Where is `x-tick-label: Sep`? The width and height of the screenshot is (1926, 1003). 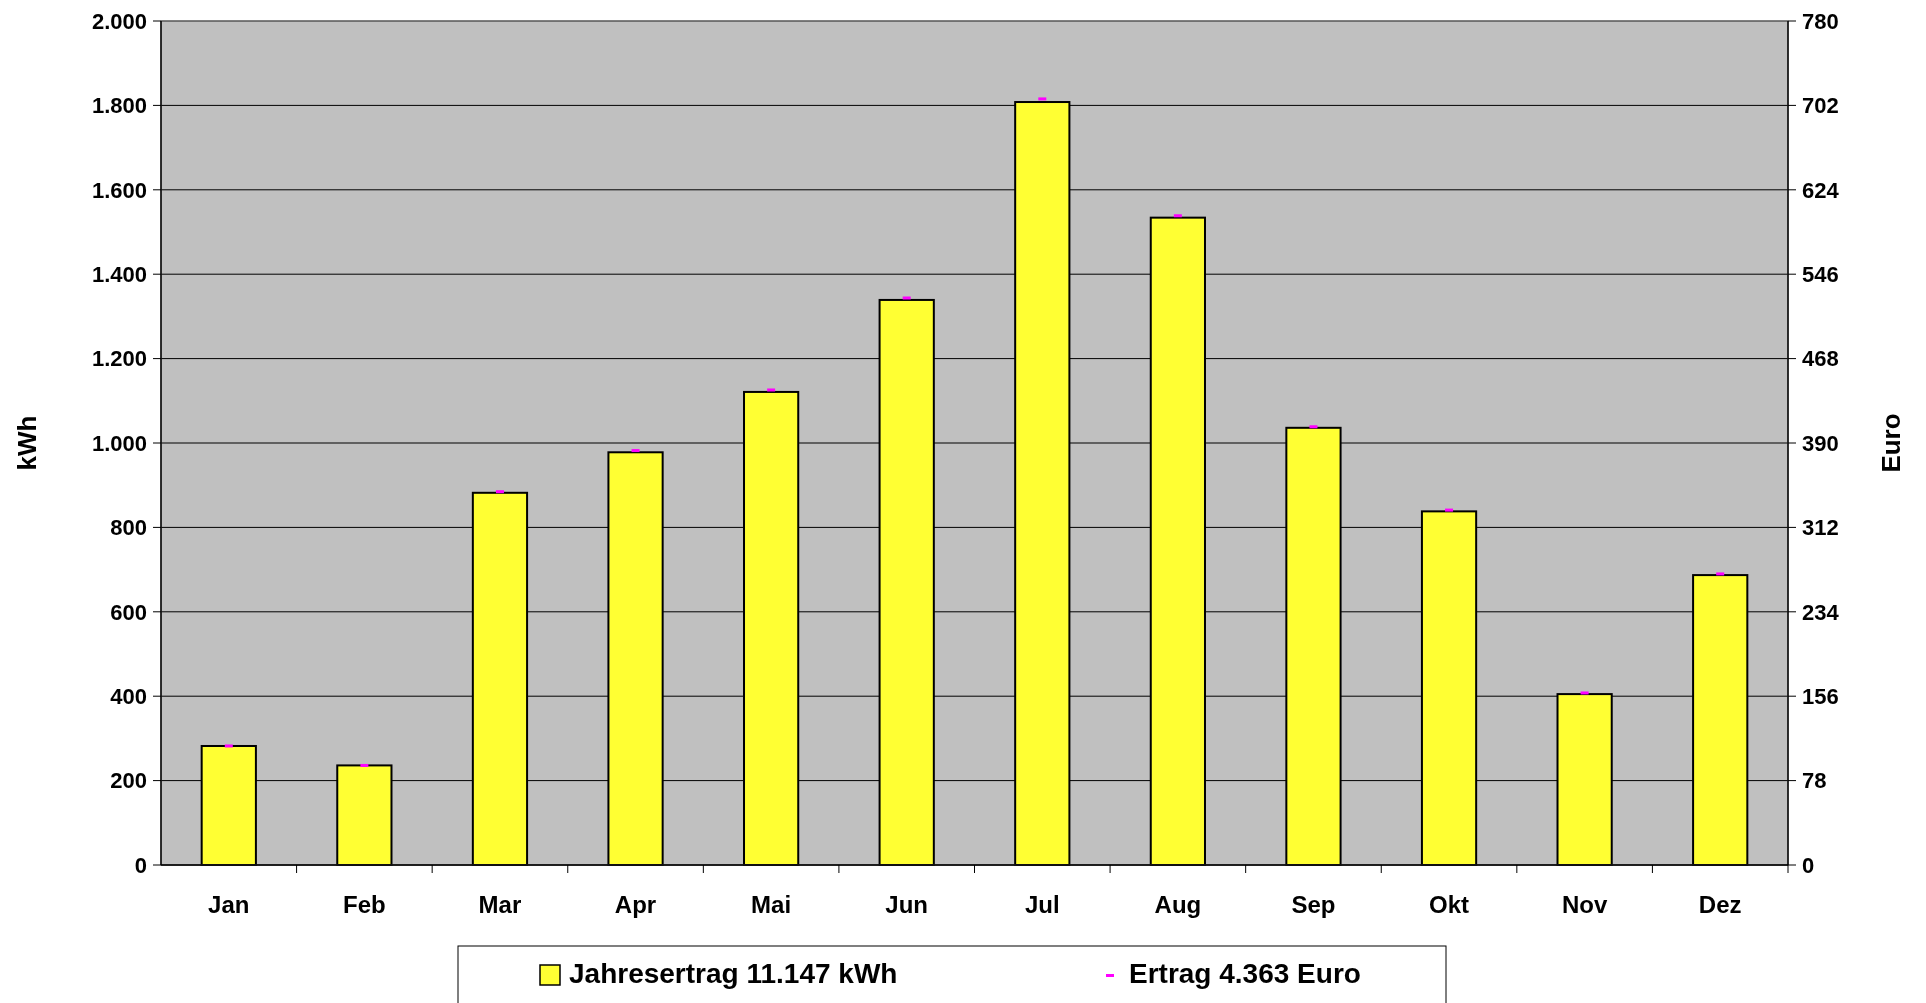
x-tick-label: Sep is located at coordinates (1313, 904).